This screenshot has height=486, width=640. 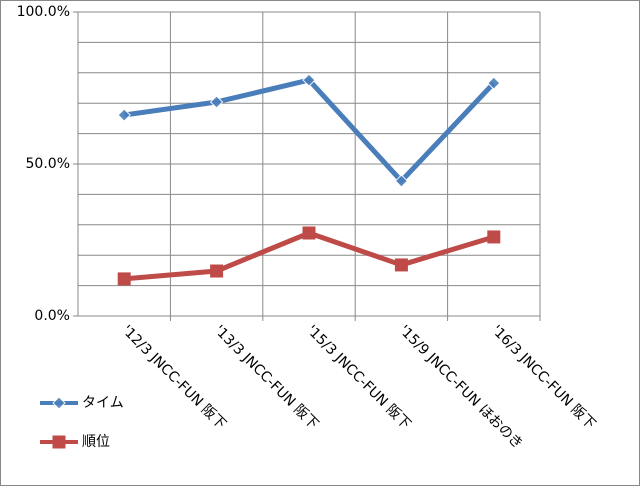 What do you see at coordinates (103, 403) in the screenshot?
I see `legend-label: タイム` at bounding box center [103, 403].